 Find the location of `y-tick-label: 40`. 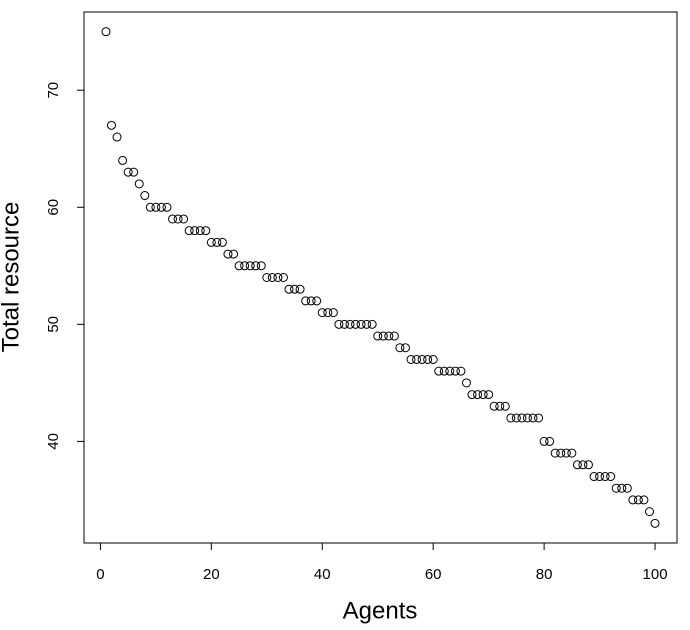

y-tick-label: 40 is located at coordinates (53, 441).